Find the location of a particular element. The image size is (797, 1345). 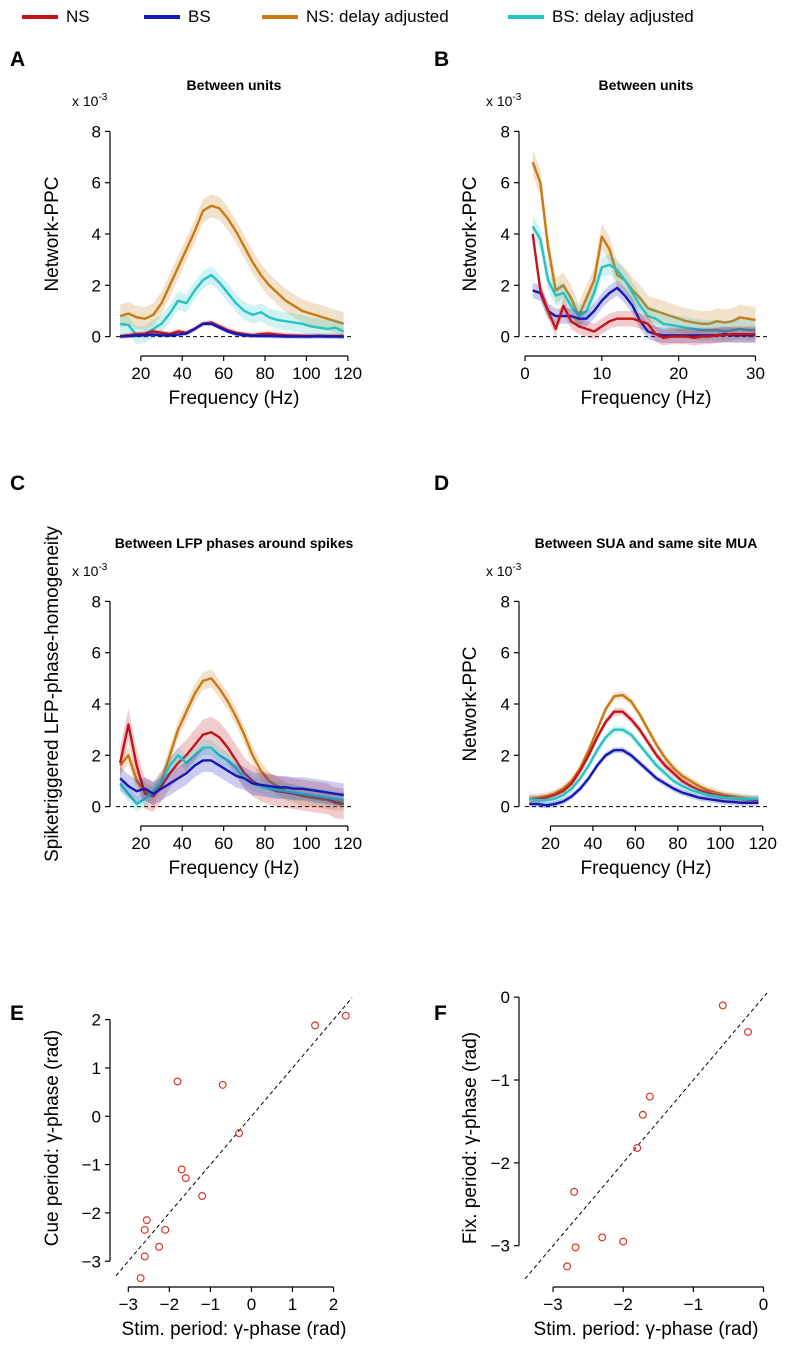

confidence-band-ns is located at coordinates (644, 756).